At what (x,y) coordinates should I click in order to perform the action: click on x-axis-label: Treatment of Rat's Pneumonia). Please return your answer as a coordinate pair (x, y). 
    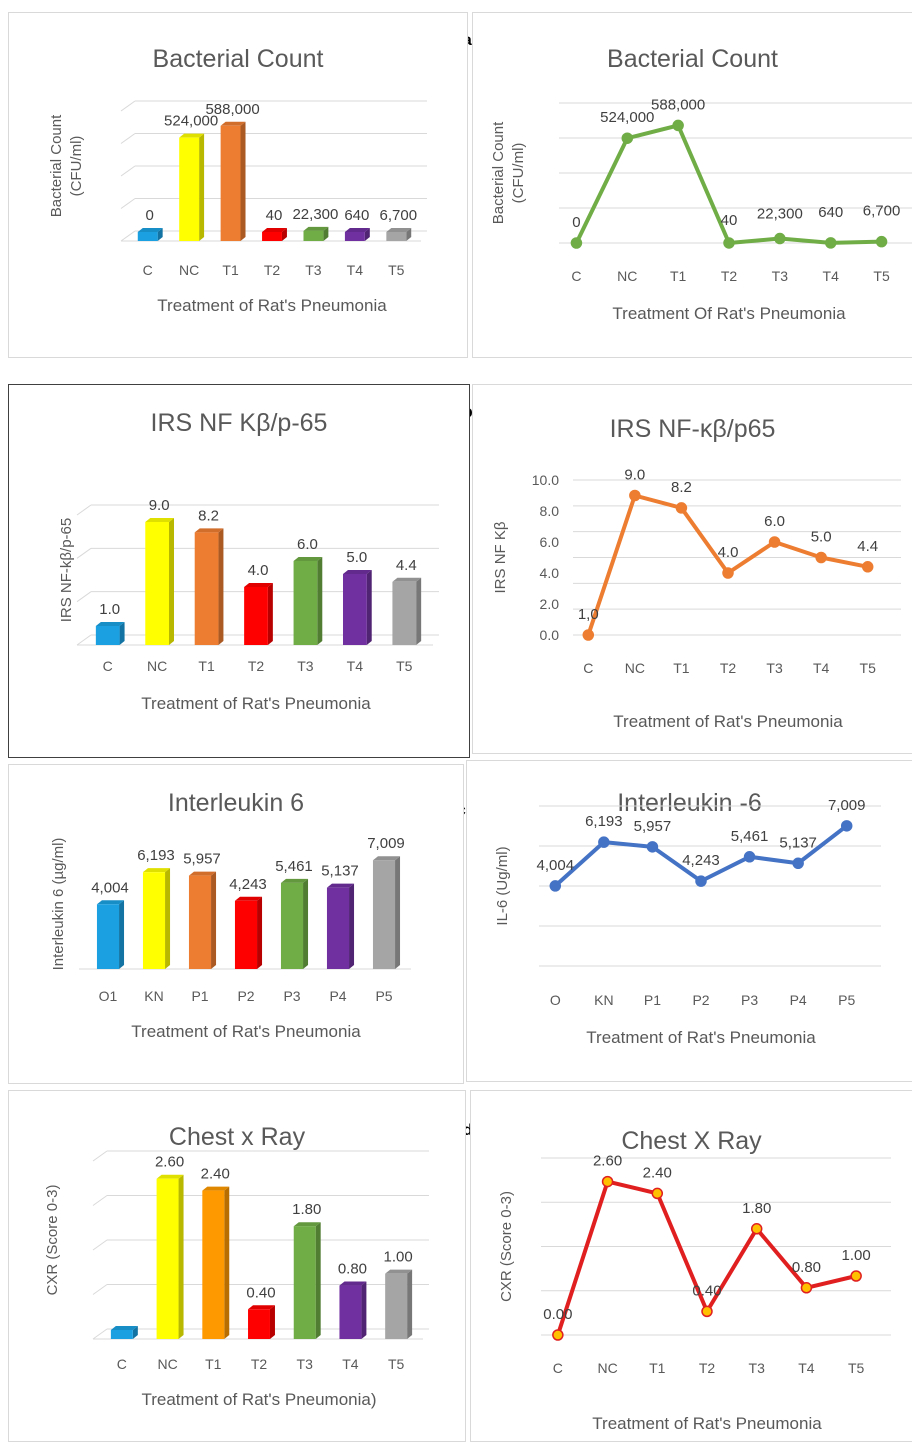
    Looking at the image, I should click on (258, 1399).